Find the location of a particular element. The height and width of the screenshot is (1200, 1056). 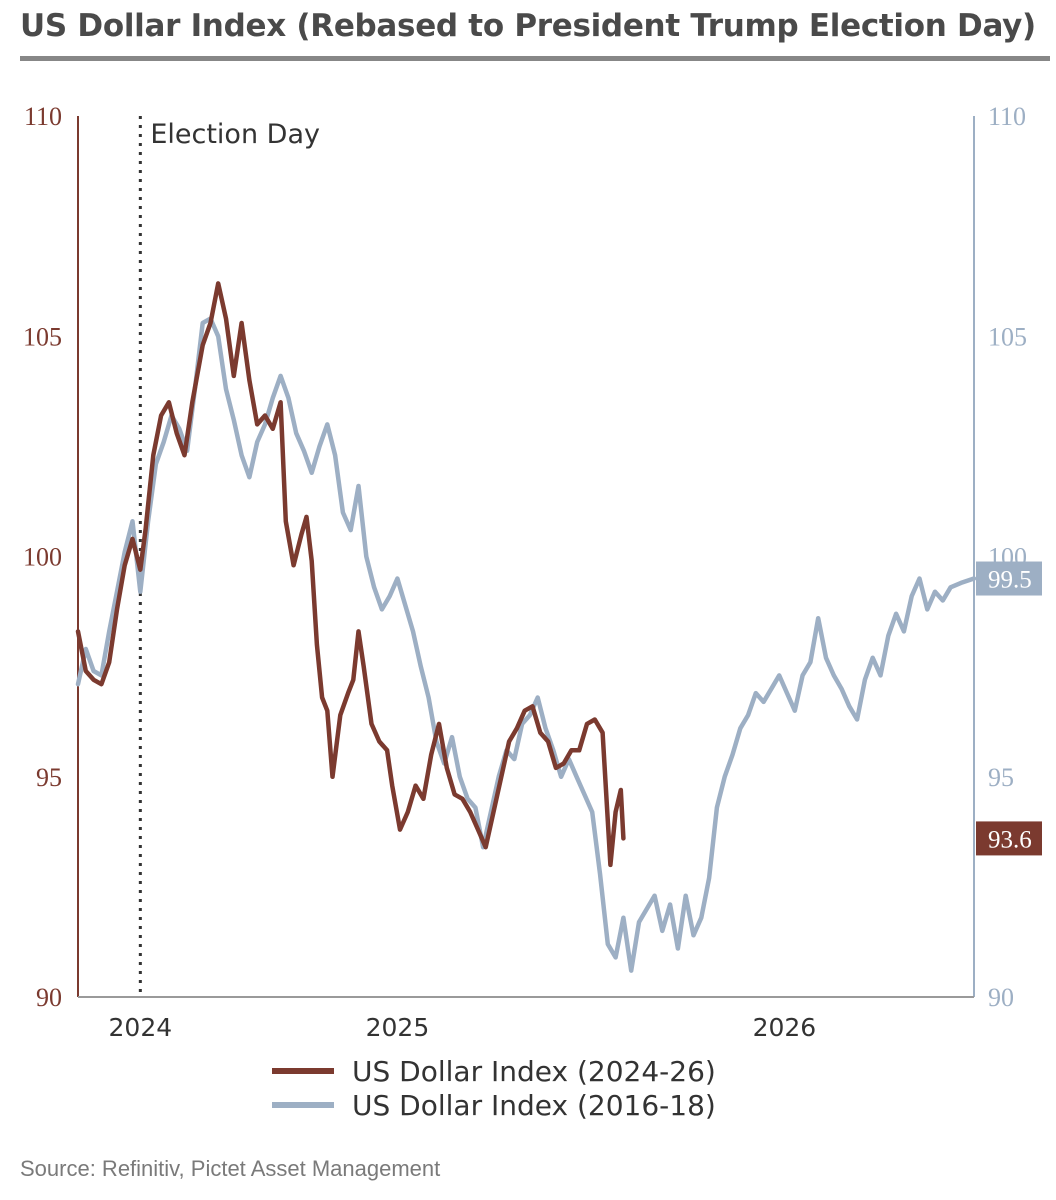

x-tick-label: 2026 is located at coordinates (785, 1027).